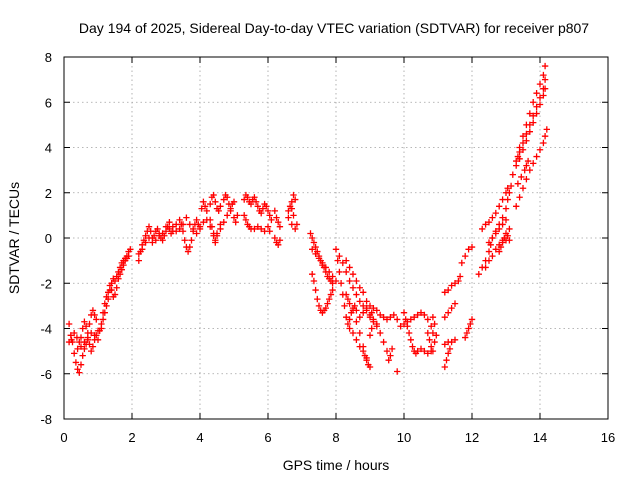 The image size is (640, 480). What do you see at coordinates (608, 437) in the screenshot?
I see `x-tick-label: 16` at bounding box center [608, 437].